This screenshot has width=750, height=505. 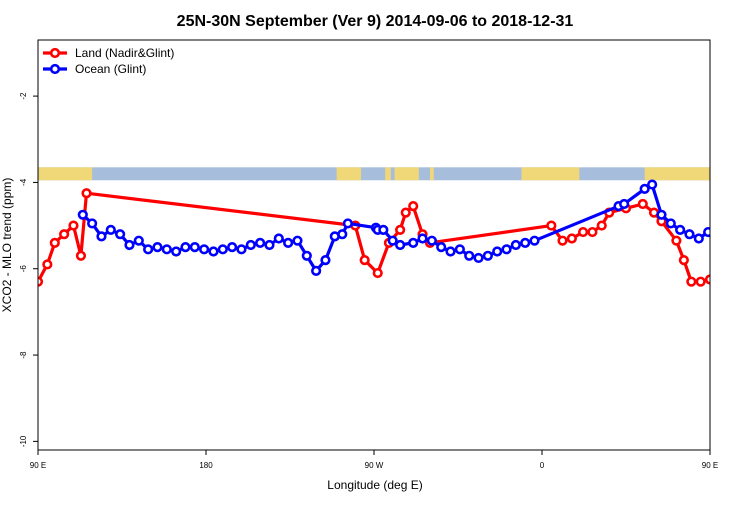 What do you see at coordinates (7, 245) in the screenshot?
I see `y-axis-label: XCO2 - MLO trend (ppm)` at bounding box center [7, 245].